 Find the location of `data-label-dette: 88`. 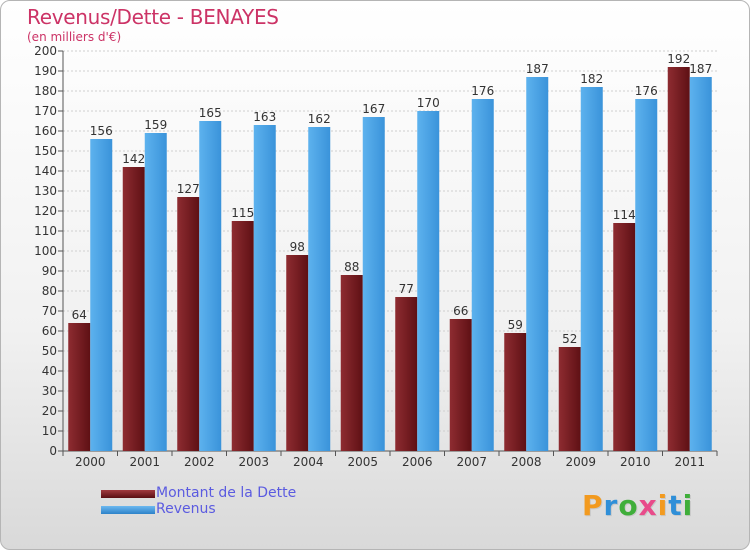

data-label-dette: 88 is located at coordinates (351, 267).